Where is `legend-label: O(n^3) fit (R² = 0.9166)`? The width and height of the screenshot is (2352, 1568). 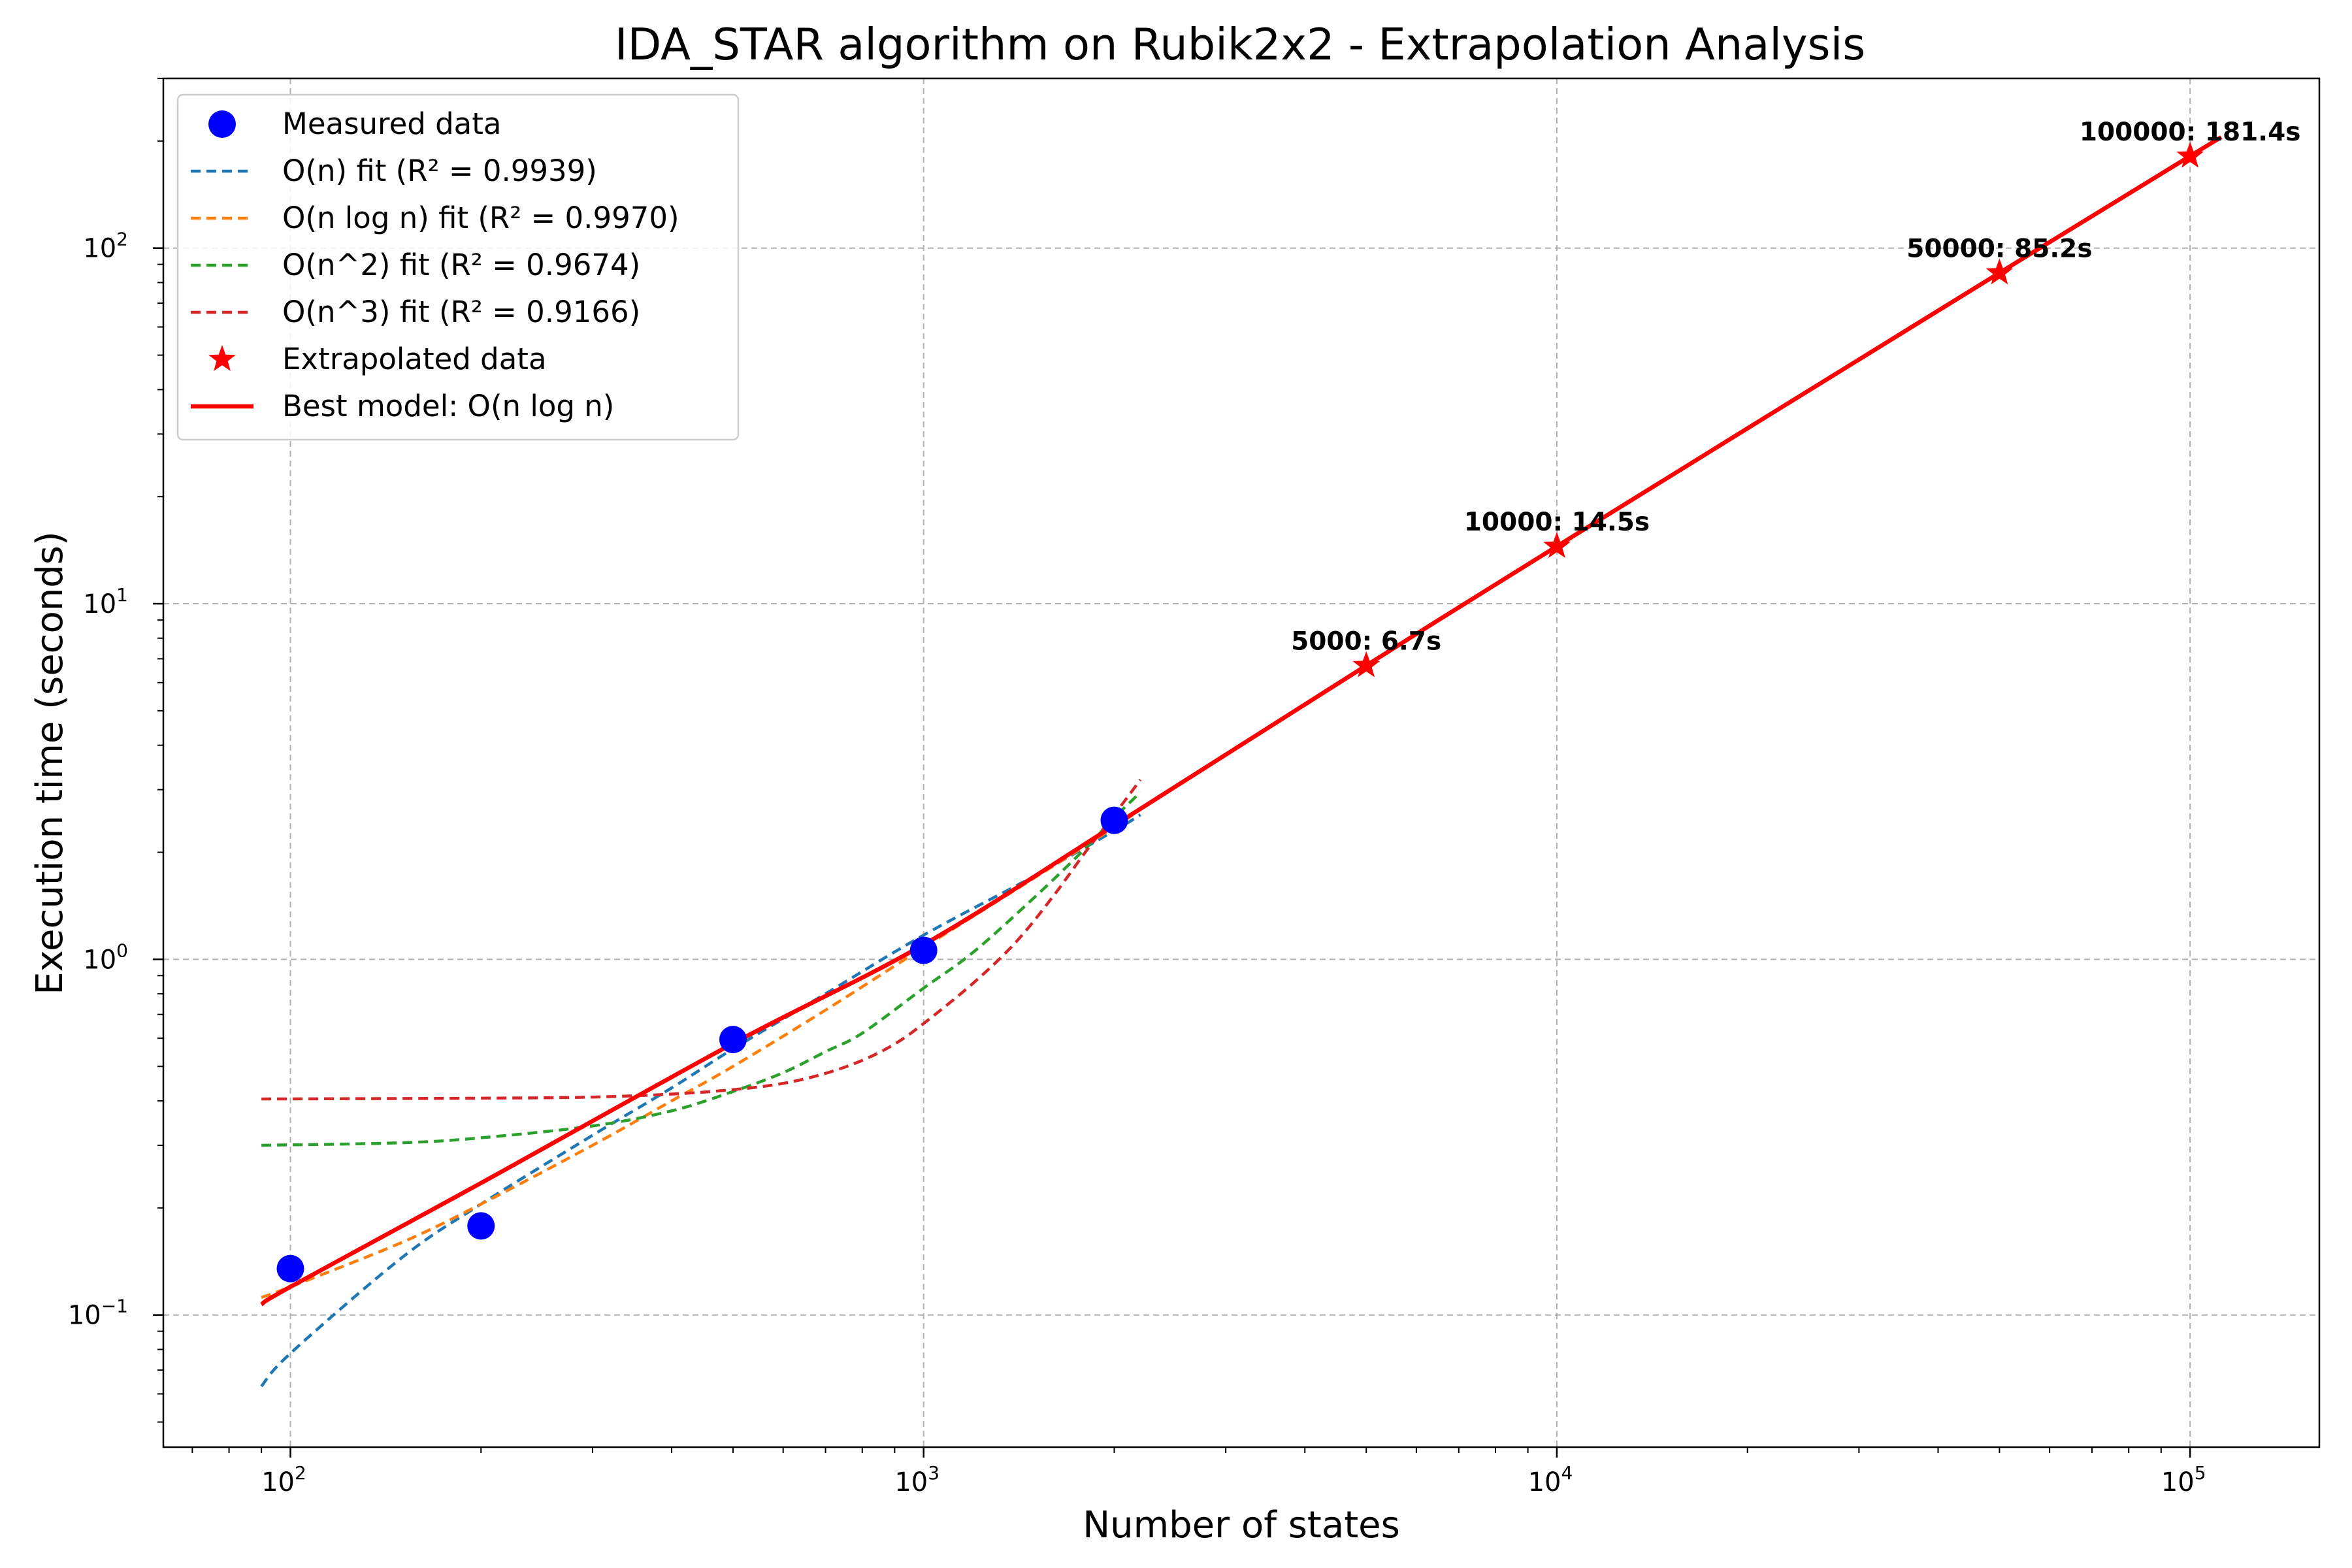 legend-label: O(n^3) fit (R² = 0.9166) is located at coordinates (461, 312).